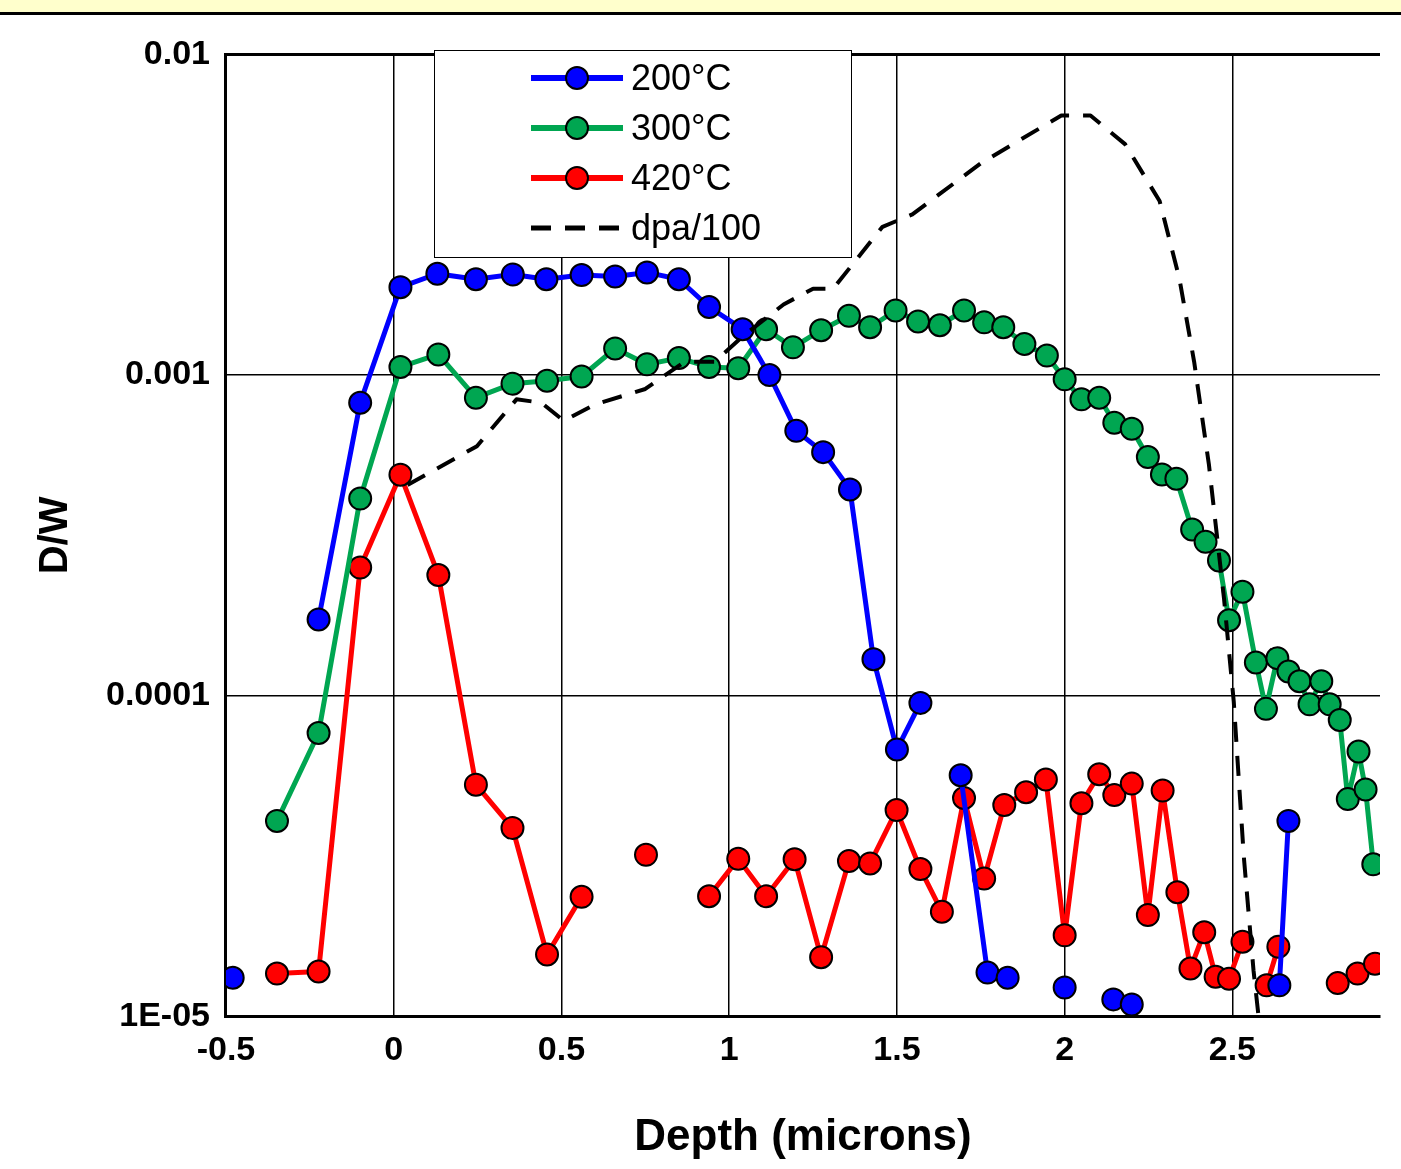  What do you see at coordinates (561, 1048) in the screenshot?
I see `x-tick-label: 0.5` at bounding box center [561, 1048].